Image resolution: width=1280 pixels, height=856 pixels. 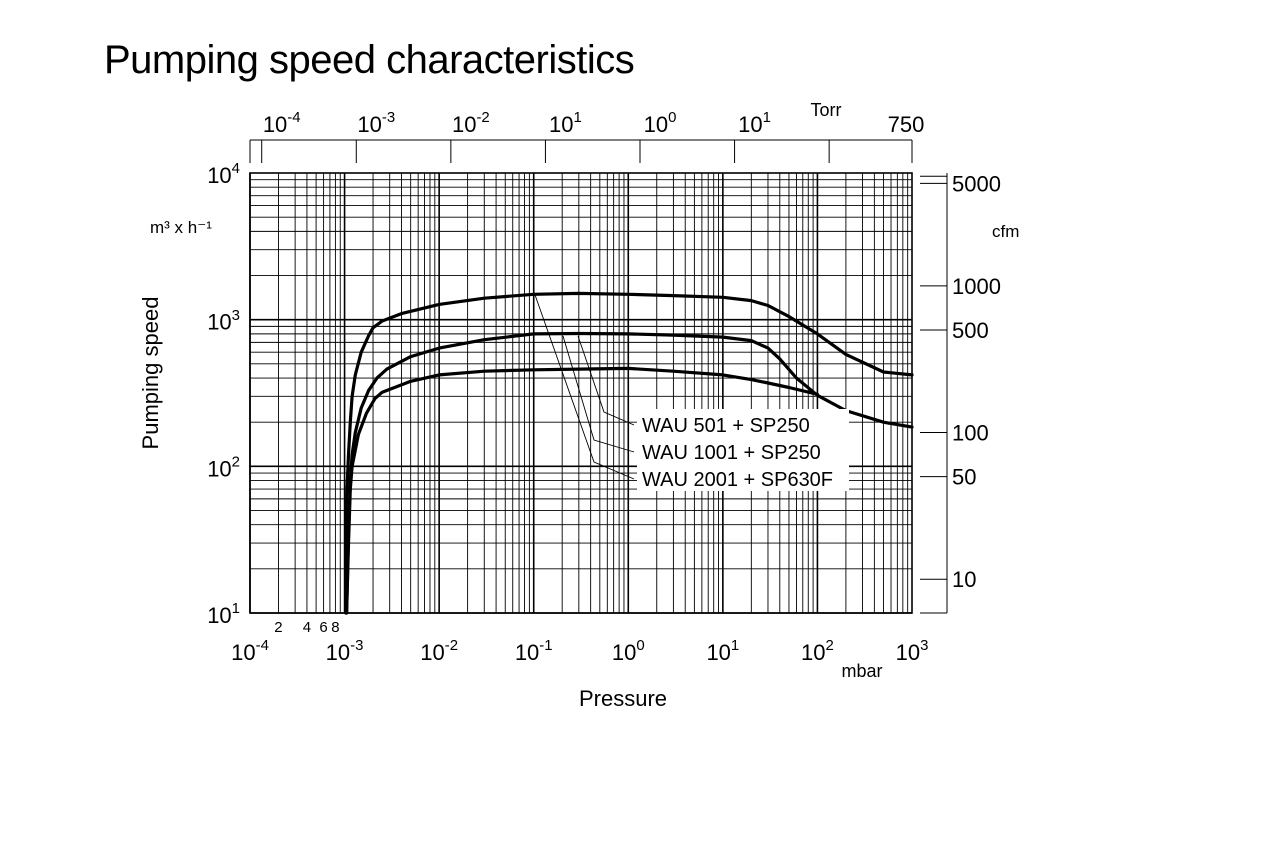 I want to click on top-tick-label: 10⁻², so click(x=471, y=123).